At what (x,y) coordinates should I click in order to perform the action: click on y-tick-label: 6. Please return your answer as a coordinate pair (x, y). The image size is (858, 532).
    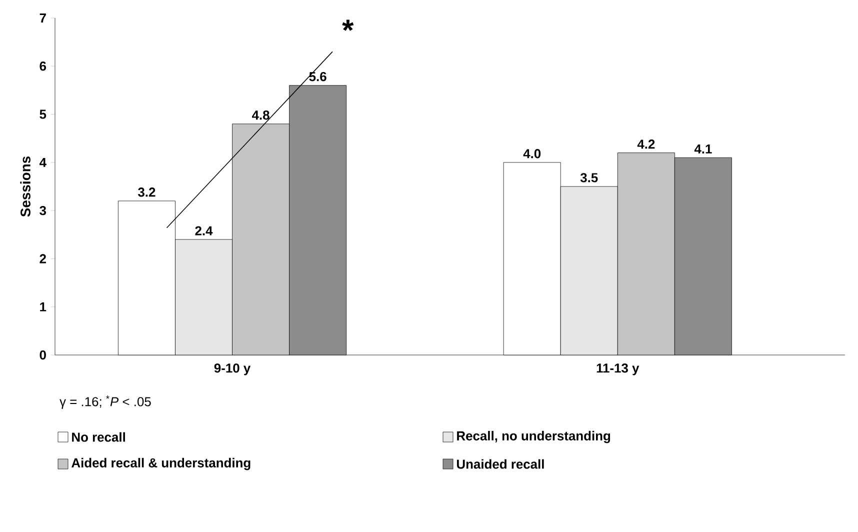
    Looking at the image, I should click on (43, 66).